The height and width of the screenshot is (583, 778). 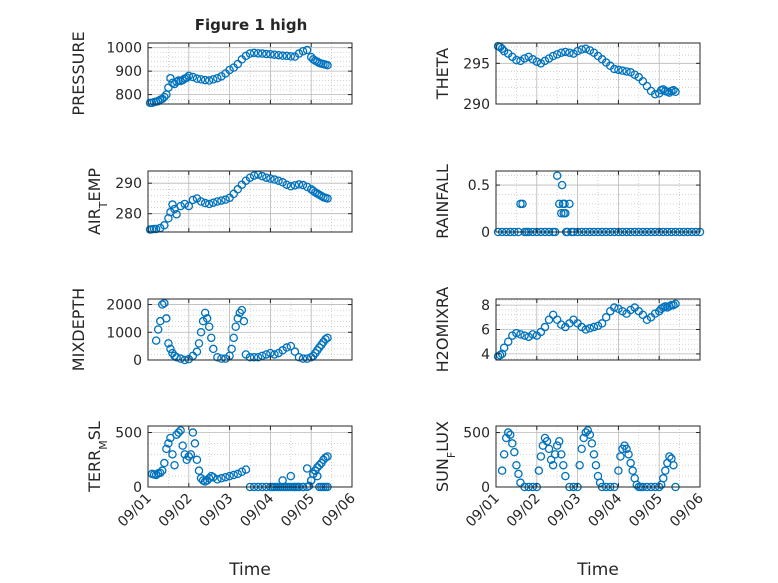 I want to click on y-tick-label: 6, so click(x=485, y=331).